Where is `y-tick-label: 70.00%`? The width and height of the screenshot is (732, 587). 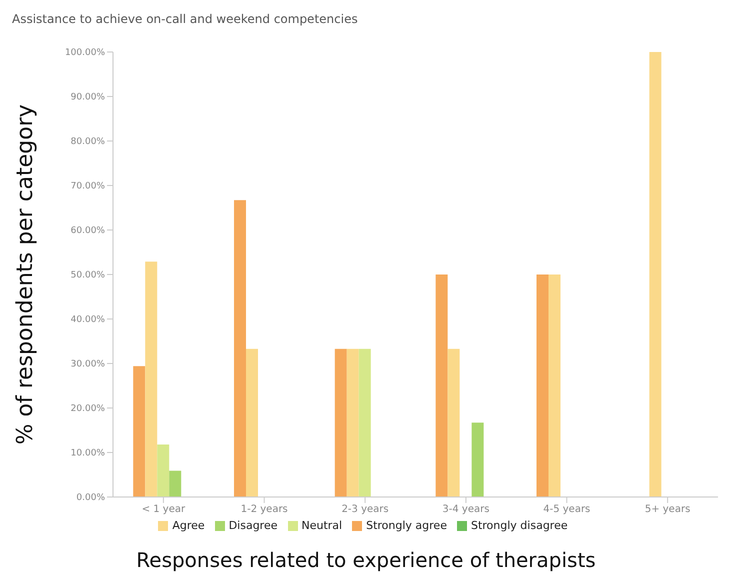 y-tick-label: 70.00% is located at coordinates (88, 187).